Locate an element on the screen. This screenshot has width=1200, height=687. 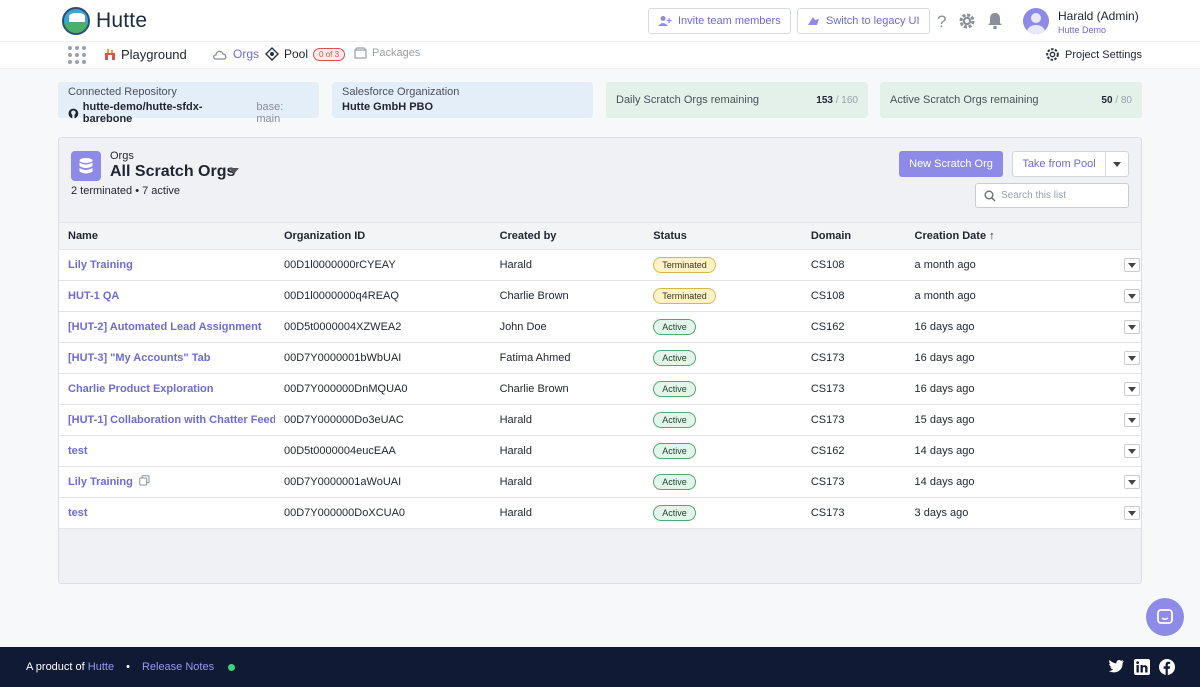
linkedin-icon is located at coordinates (1142, 667).